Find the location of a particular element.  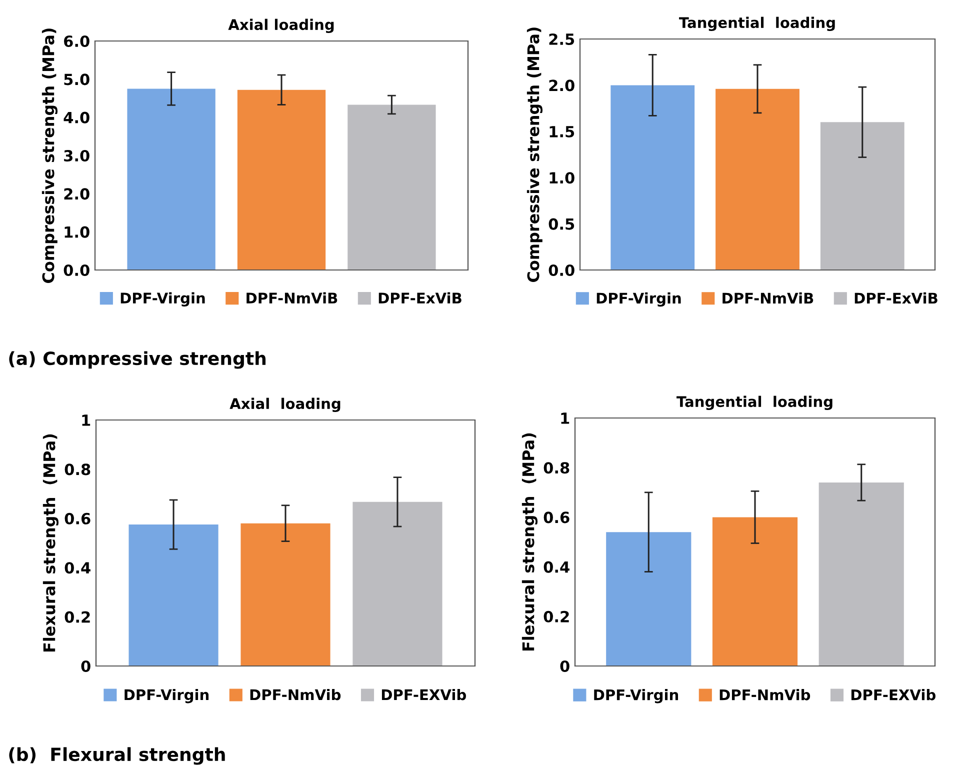

y-tick-label: 1.5 is located at coordinates (562, 132).